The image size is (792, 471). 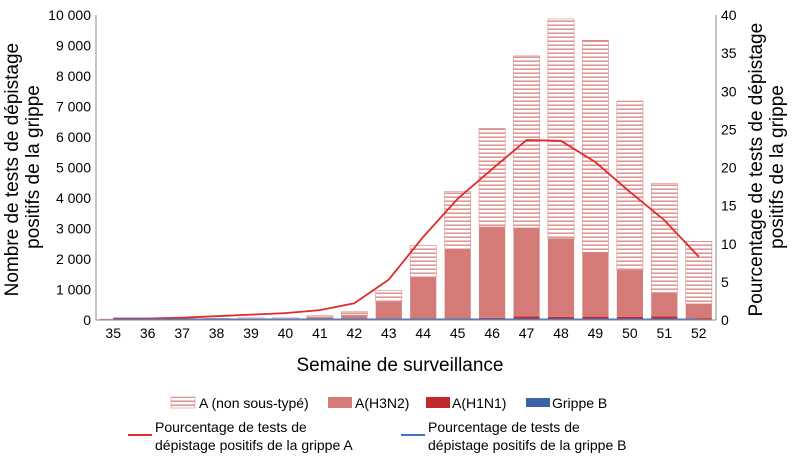 I want to click on y-tick-label: 6 000, so click(x=73, y=137).